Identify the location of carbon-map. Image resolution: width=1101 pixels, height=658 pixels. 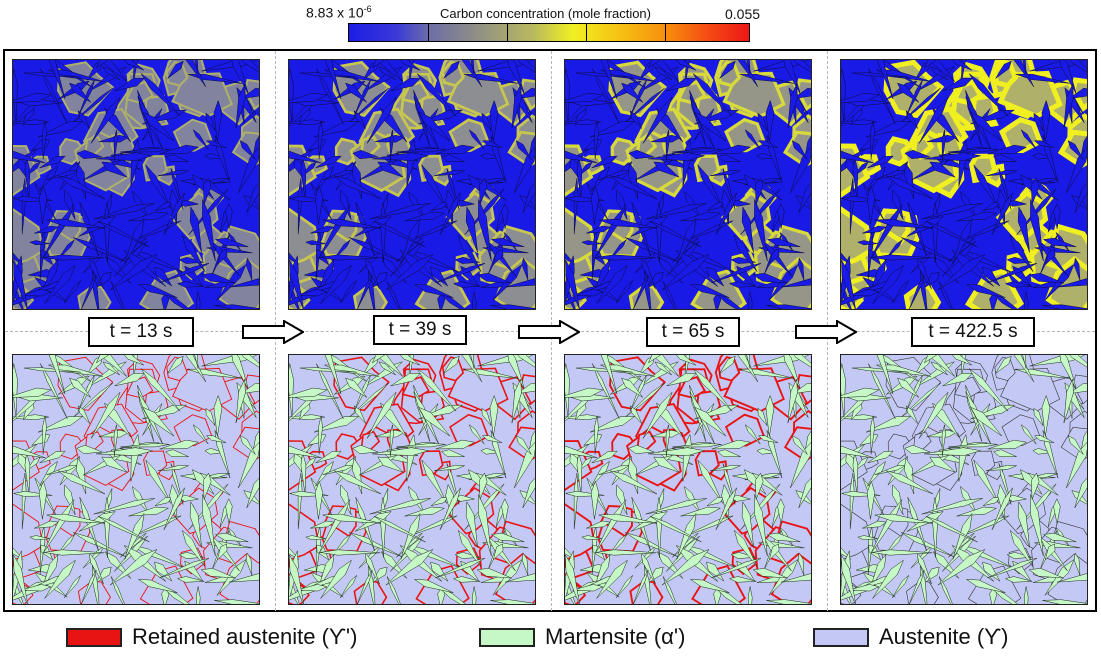
(136, 184).